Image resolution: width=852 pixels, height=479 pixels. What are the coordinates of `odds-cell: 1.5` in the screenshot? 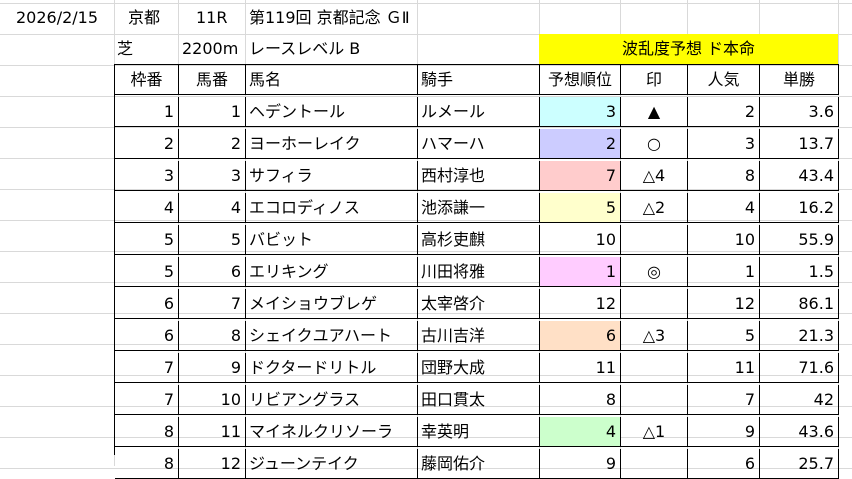 It's located at (799, 272).